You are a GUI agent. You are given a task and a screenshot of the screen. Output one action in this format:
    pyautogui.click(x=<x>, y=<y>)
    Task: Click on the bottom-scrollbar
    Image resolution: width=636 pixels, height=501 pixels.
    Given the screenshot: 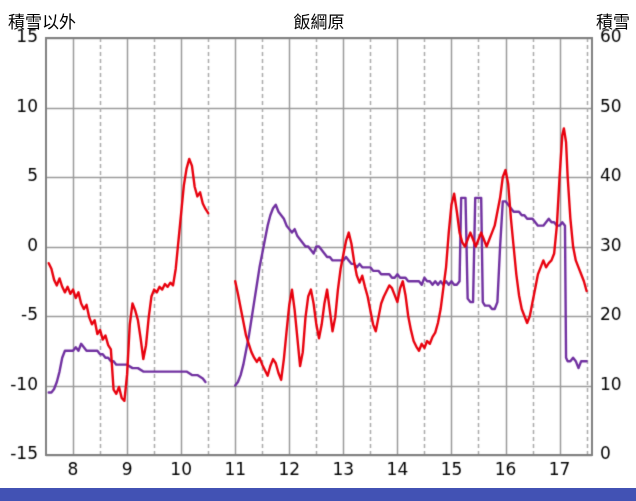 What is the action you would take?
    pyautogui.click(x=318, y=494)
    